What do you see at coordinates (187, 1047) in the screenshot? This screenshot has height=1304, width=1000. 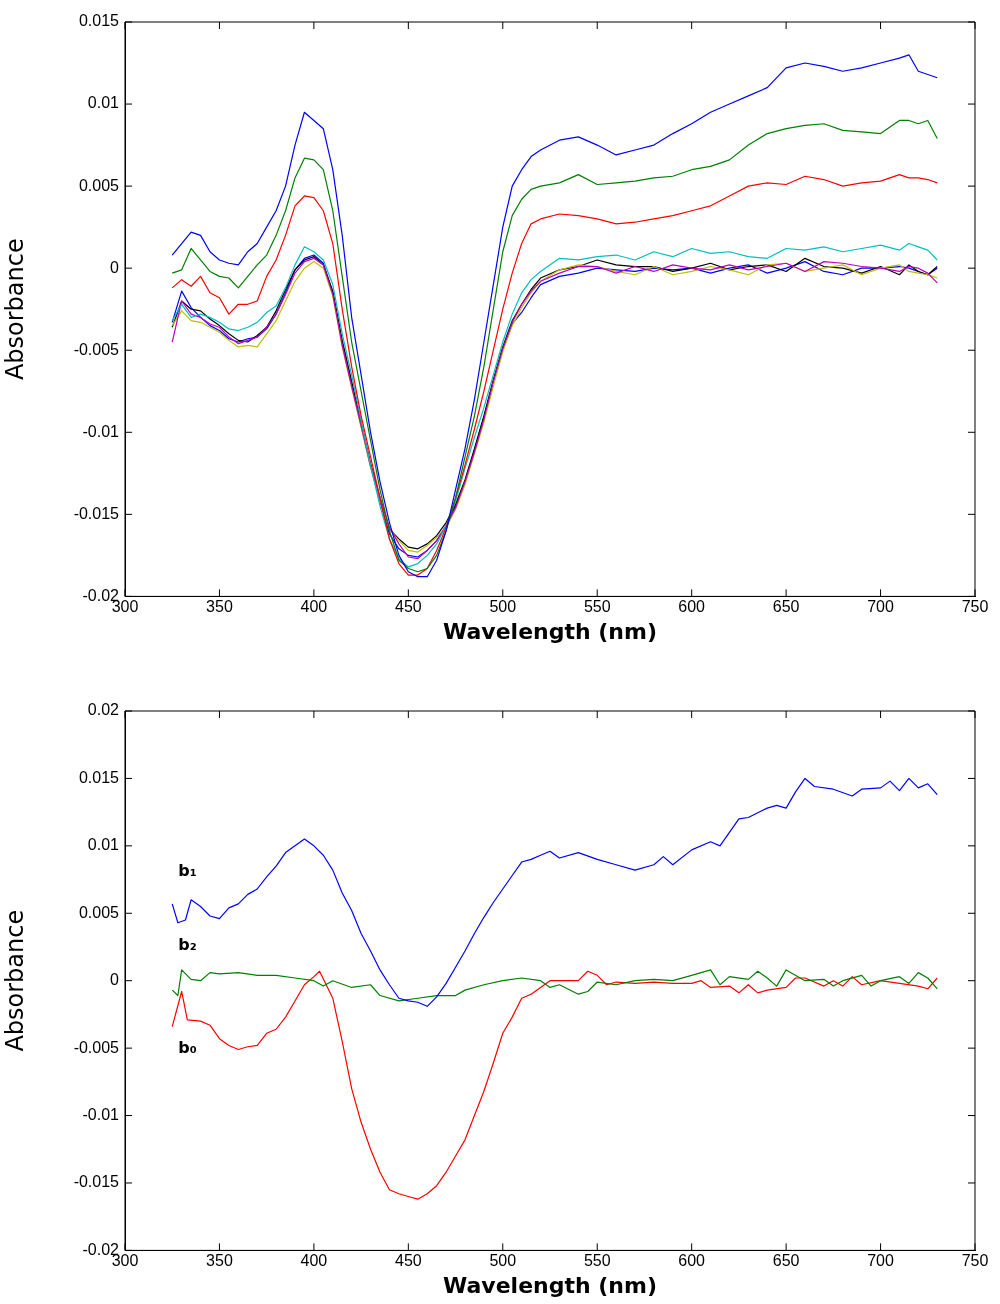 I see `series-label: b₀` at bounding box center [187, 1047].